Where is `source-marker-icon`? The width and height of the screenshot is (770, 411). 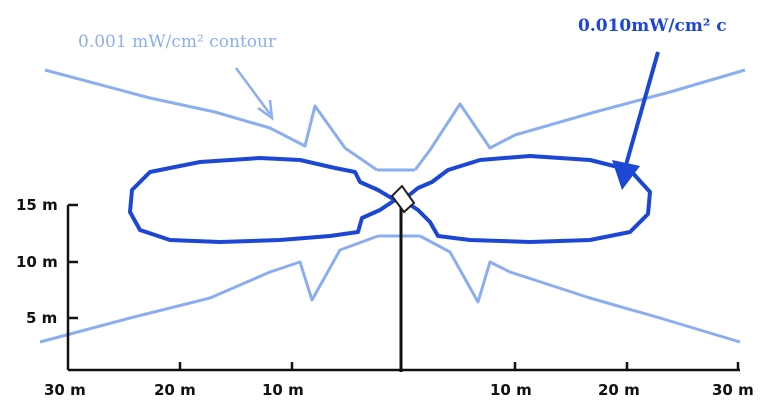
source-marker-icon is located at coordinates (403, 199).